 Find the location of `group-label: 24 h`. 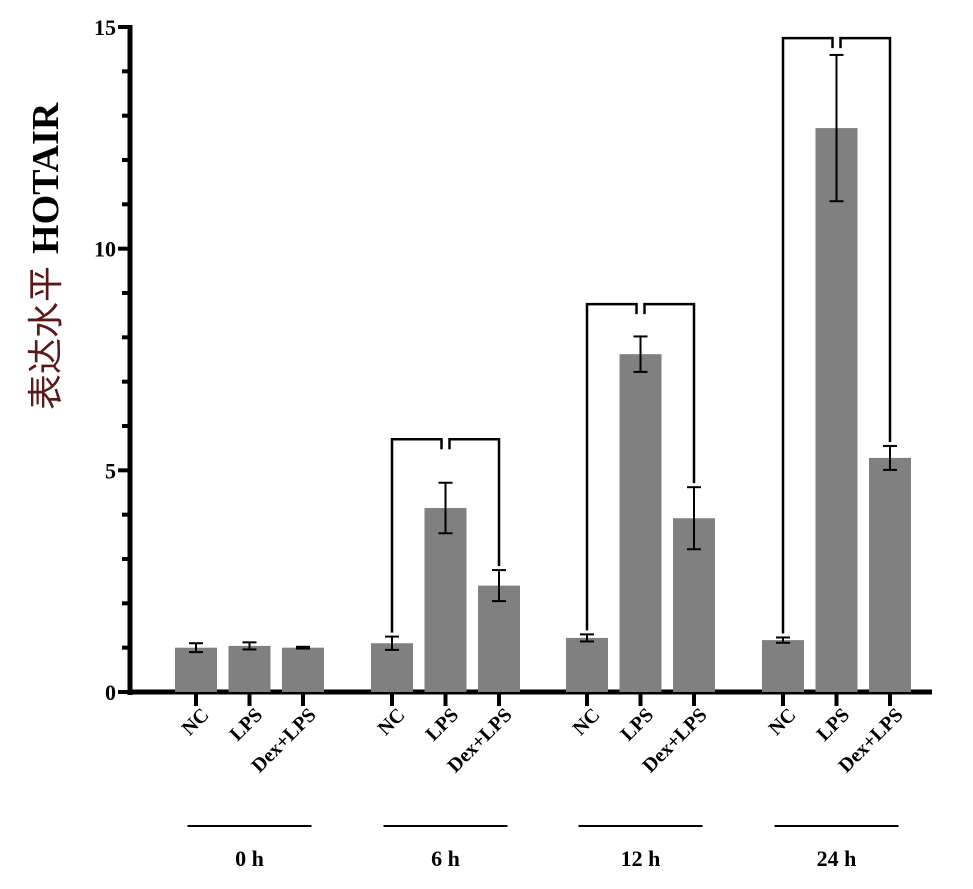

group-label: 24 h is located at coordinates (837, 858).